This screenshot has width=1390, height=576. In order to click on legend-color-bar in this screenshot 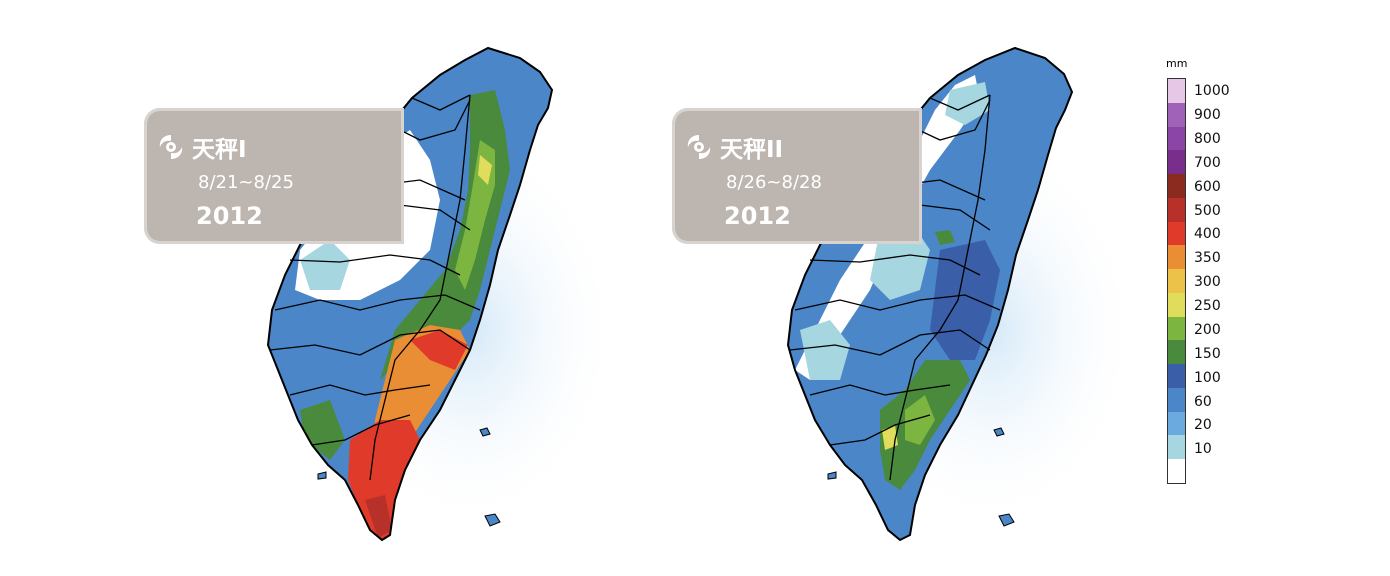, I will do `click(1176, 281)`.